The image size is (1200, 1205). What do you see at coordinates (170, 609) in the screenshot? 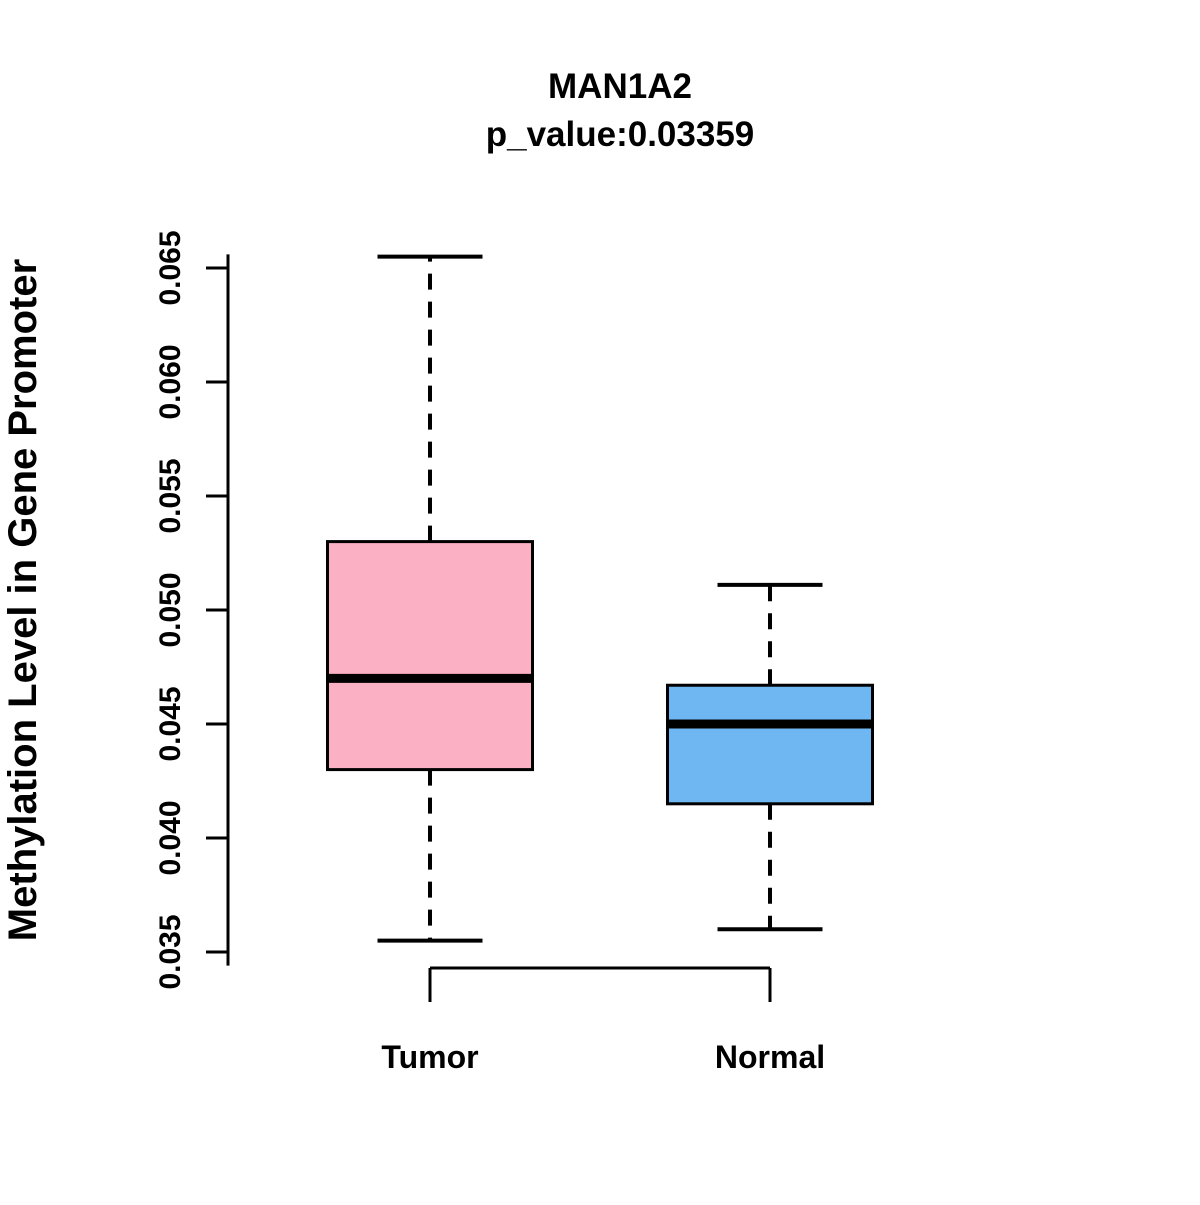
I see `y-tick-label: 0.050` at bounding box center [170, 609].